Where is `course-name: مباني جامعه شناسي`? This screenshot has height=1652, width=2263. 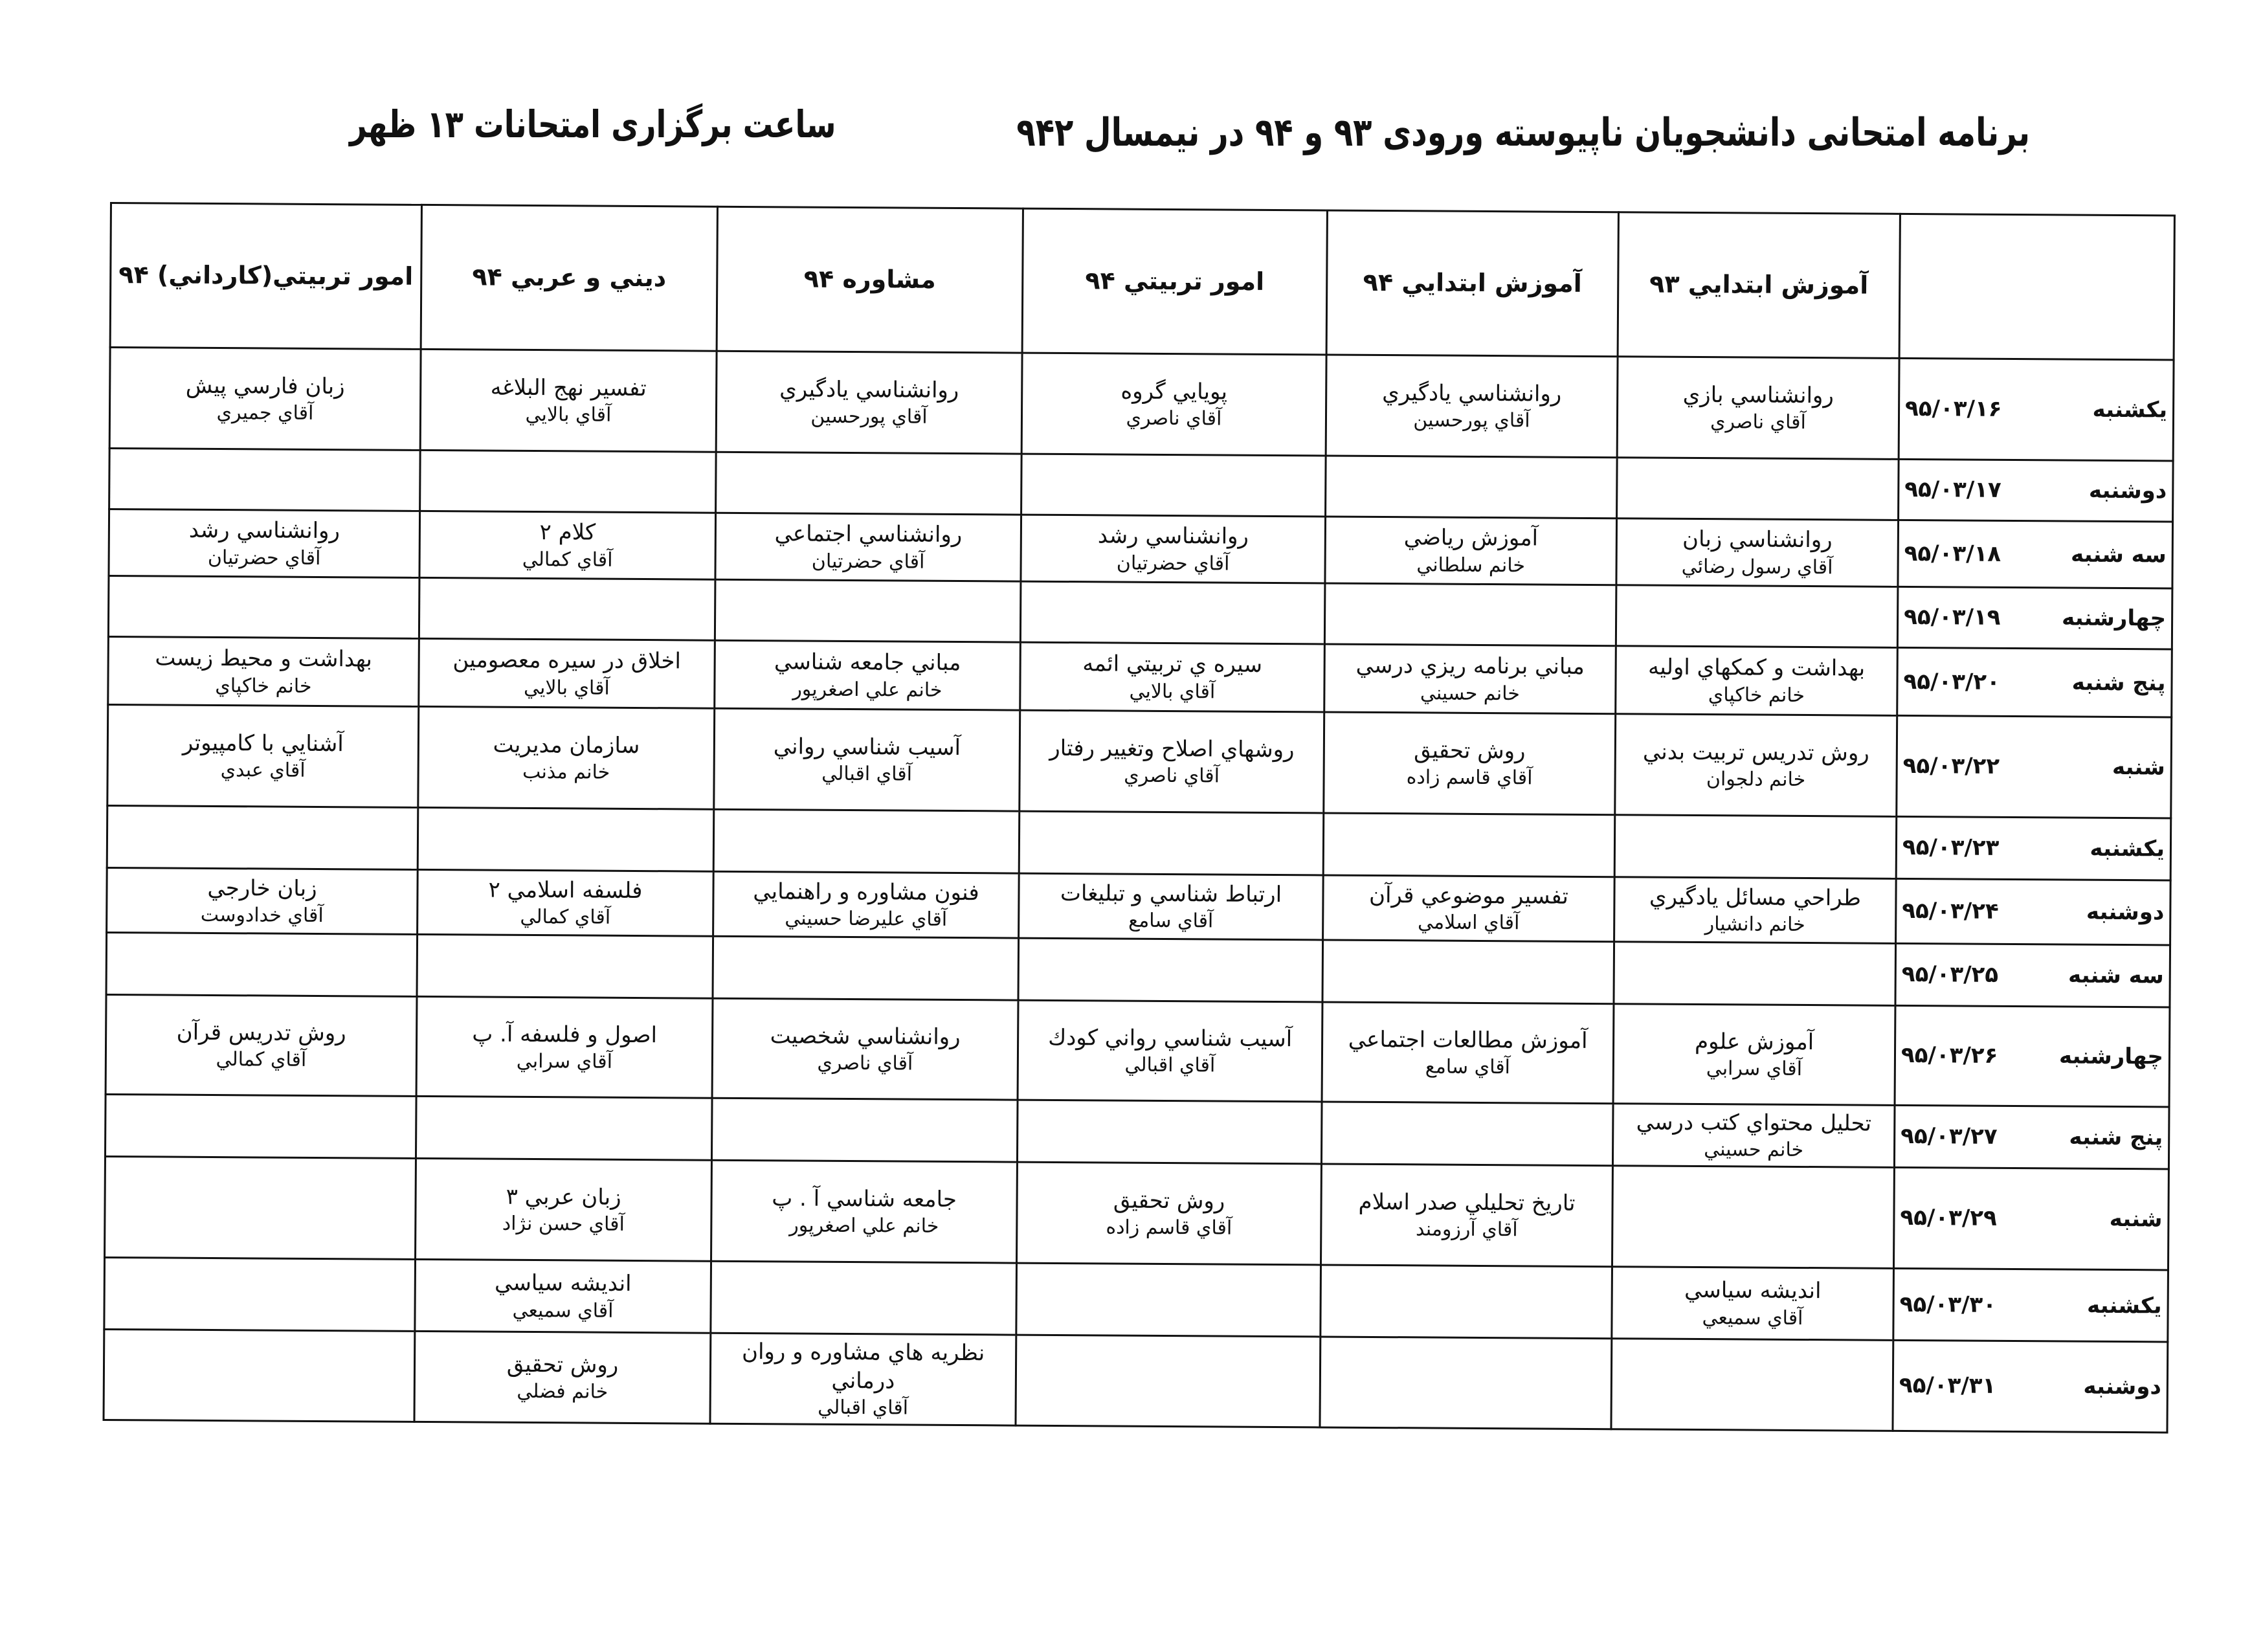 course-name: مباني جامعه شناسي is located at coordinates (867, 662).